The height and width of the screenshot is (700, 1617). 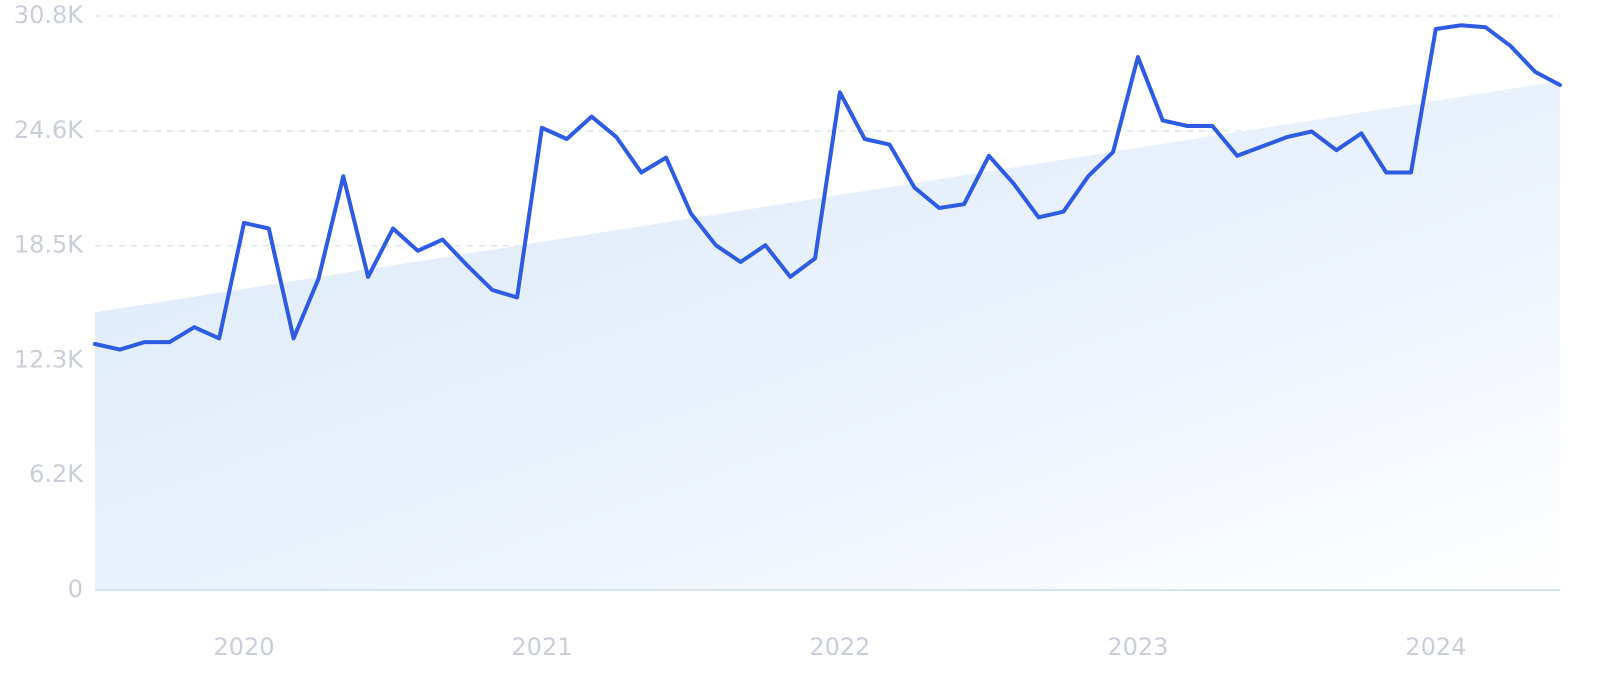 What do you see at coordinates (49, 359) in the screenshot?
I see `y-tick-label: 12.3K` at bounding box center [49, 359].